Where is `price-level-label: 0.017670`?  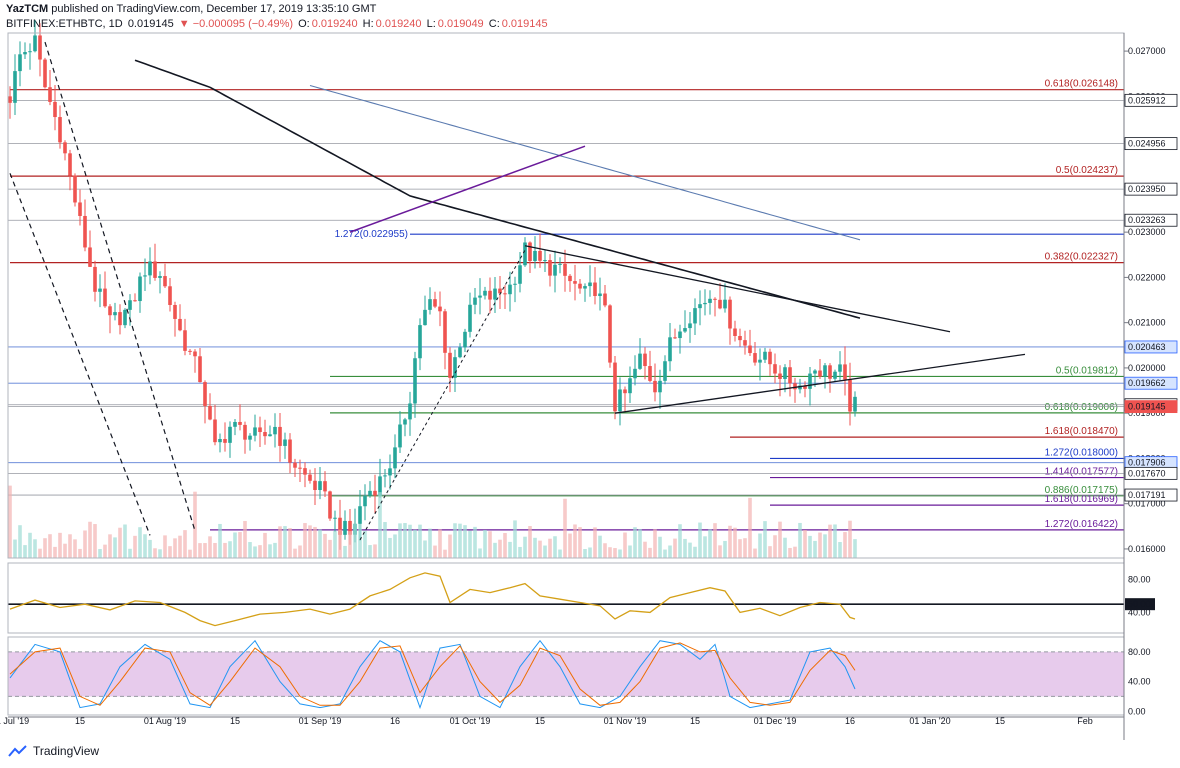
price-level-label: 0.017670 is located at coordinates (1147, 473).